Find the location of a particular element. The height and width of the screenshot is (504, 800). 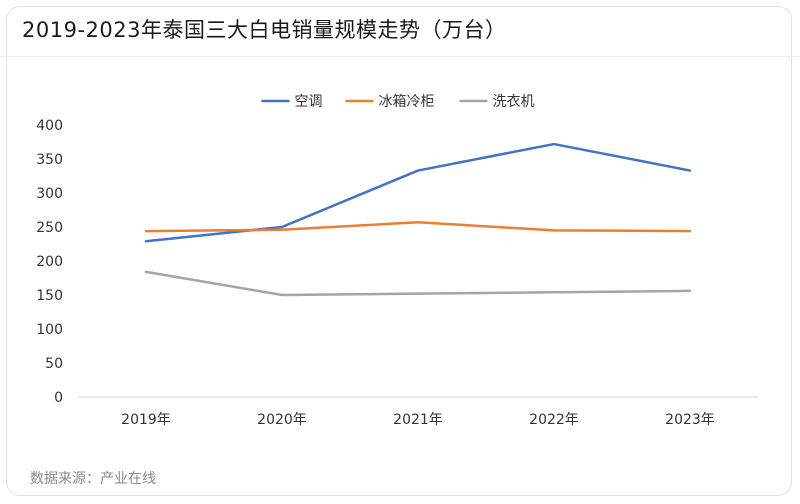

legend: 空调 冰箱冷柜 洗衣机 is located at coordinates (398, 102).